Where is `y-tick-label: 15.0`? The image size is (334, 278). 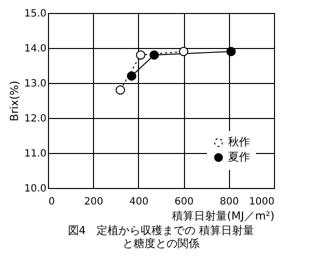
y-tick-label: 15.0 is located at coordinates (35, 14).